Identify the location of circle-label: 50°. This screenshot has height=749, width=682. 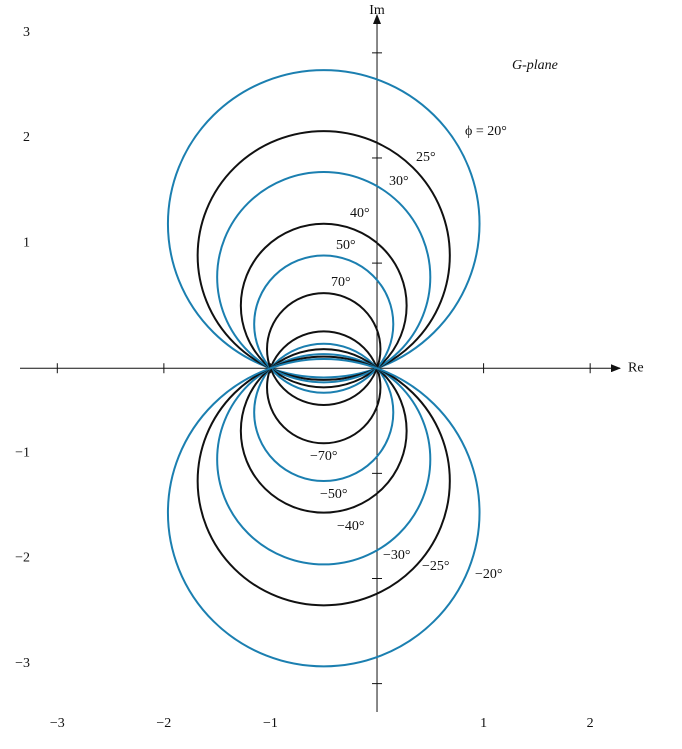
(346, 245).